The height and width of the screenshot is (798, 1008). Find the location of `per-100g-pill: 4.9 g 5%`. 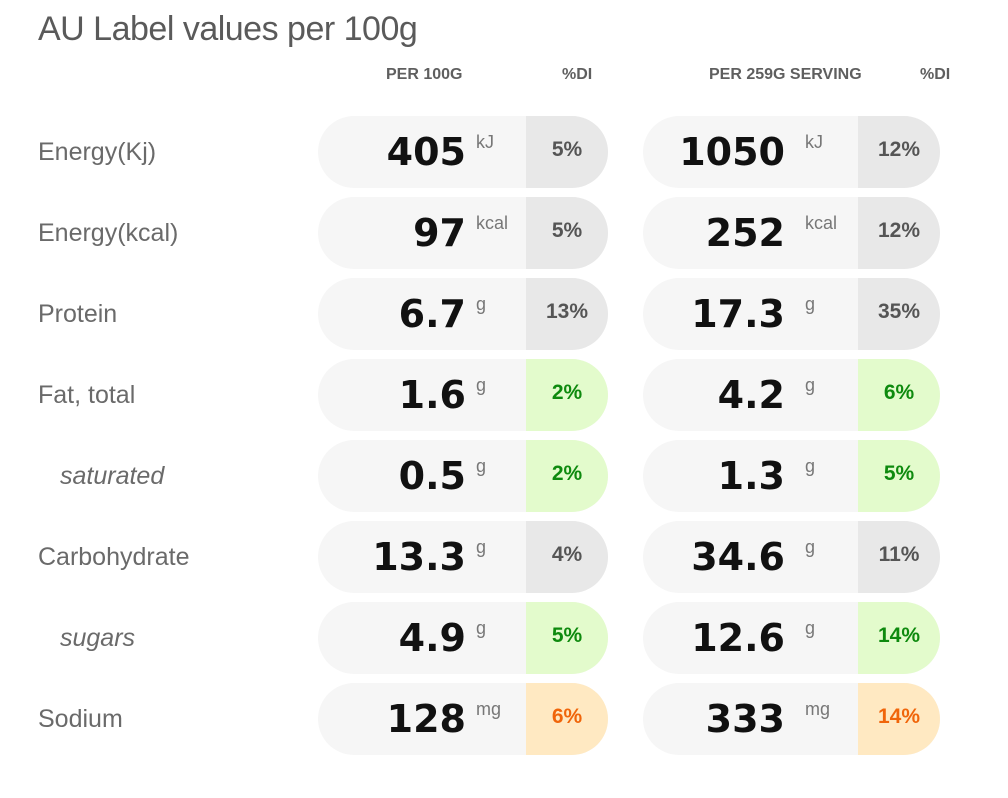

per-100g-pill: 4.9 g 5% is located at coordinates (463, 638).